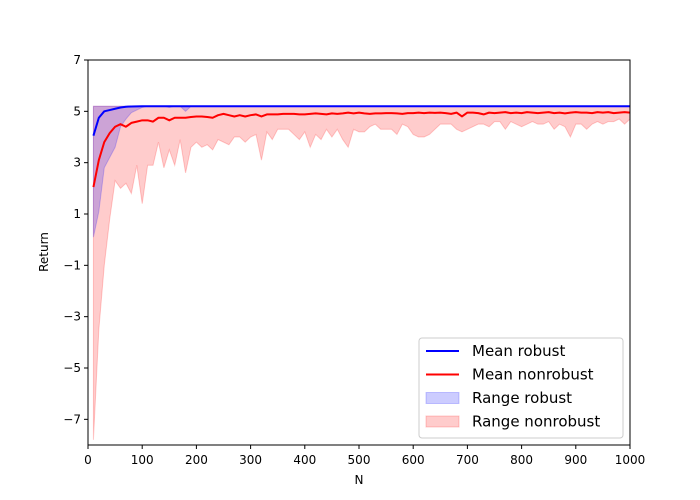 The height and width of the screenshot is (500, 700). Describe the element at coordinates (361, 149) in the screenshot. I see `mean-nonrobust-line` at that location.